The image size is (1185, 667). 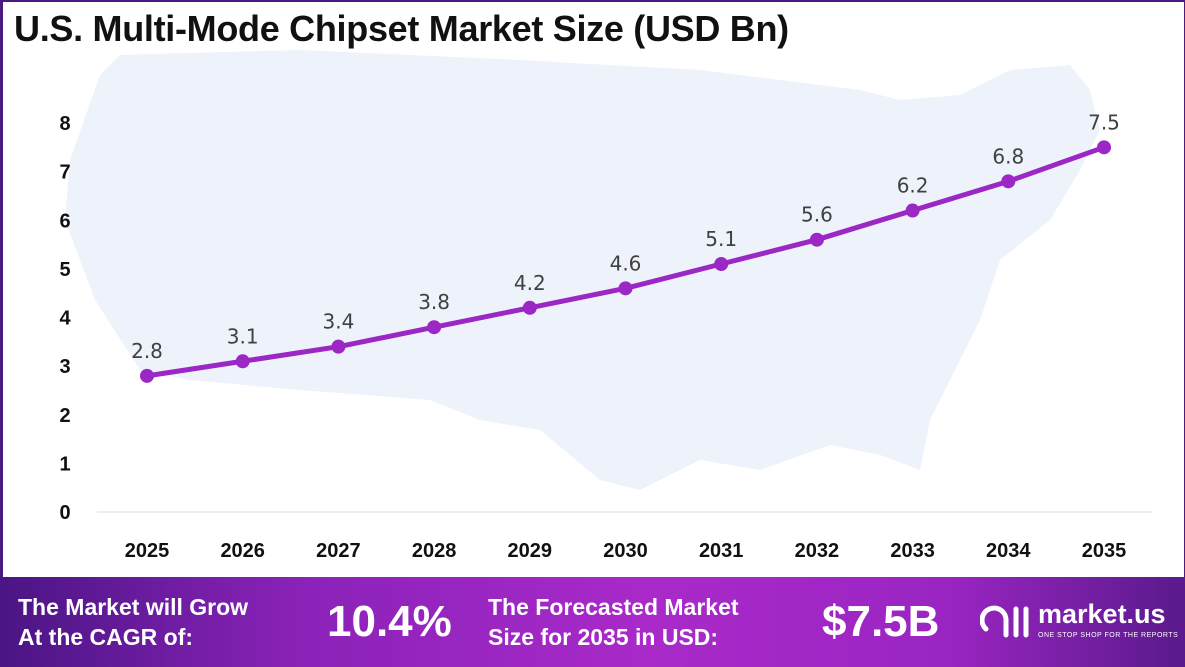 I want to click on market-us-logo-icon, so click(x=1004, y=621).